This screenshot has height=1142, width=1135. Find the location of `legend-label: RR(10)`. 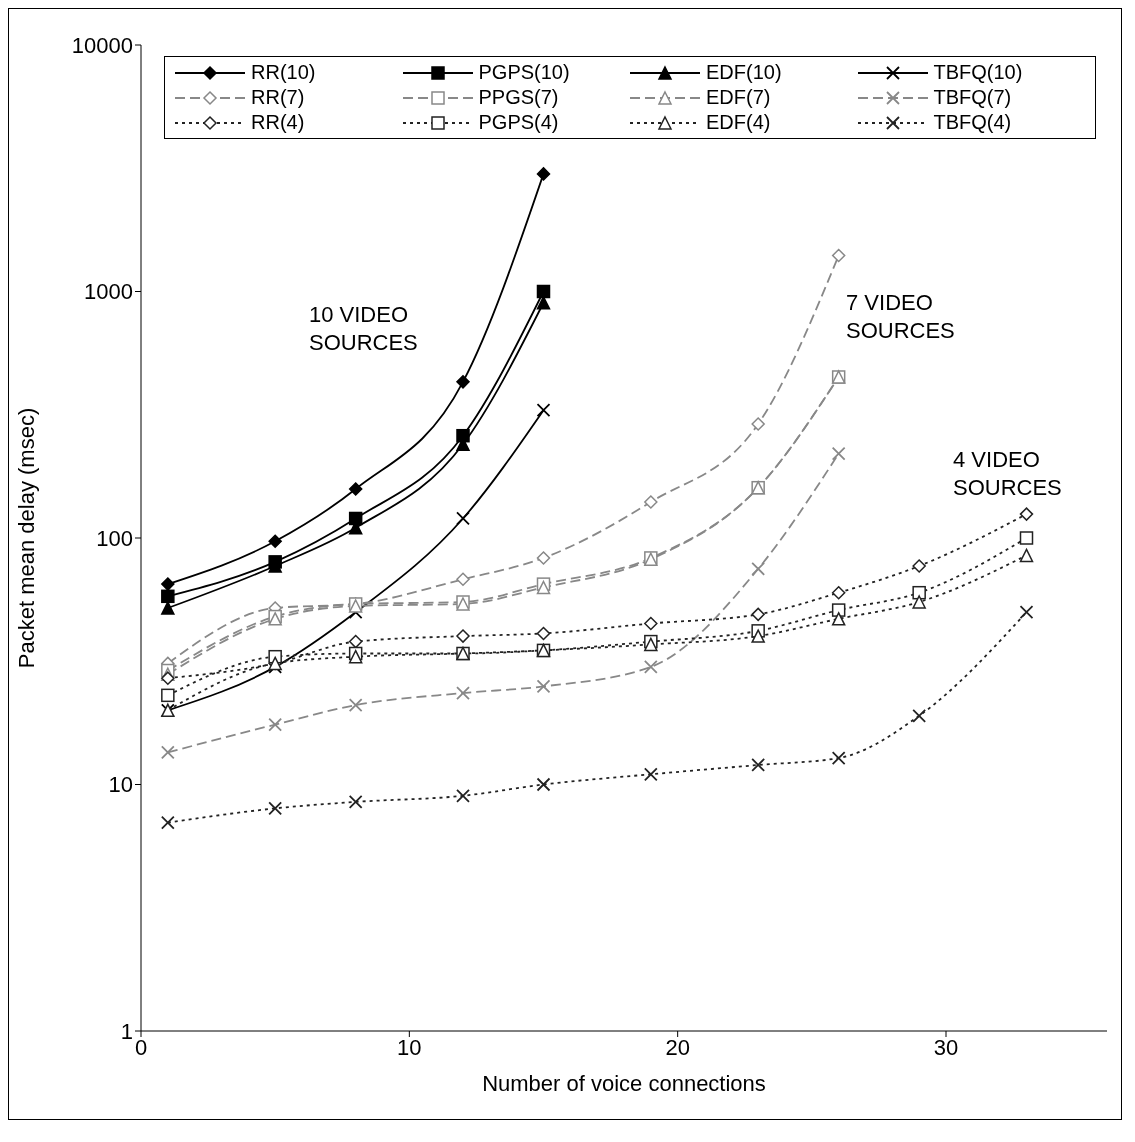

legend-label: RR(10) is located at coordinates (283, 72).